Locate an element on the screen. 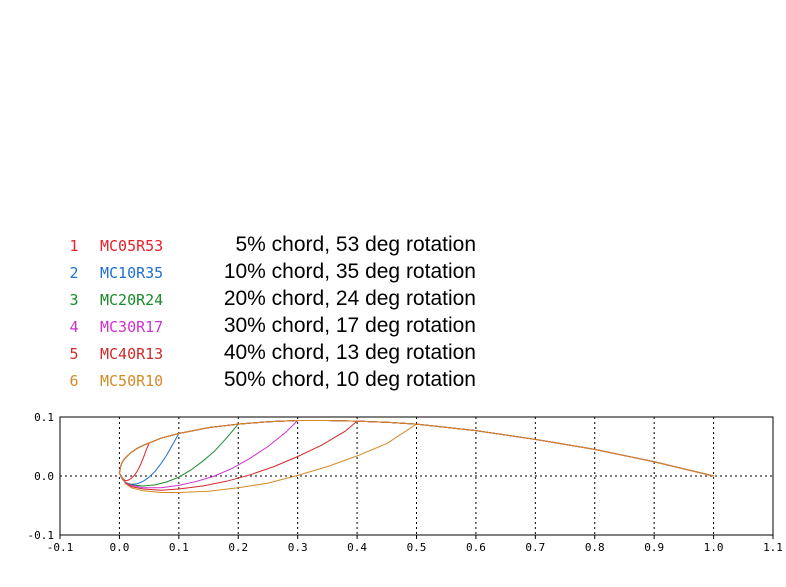 This screenshot has height=587, width=786. x-tick-label: 1.1 is located at coordinates (773, 547).